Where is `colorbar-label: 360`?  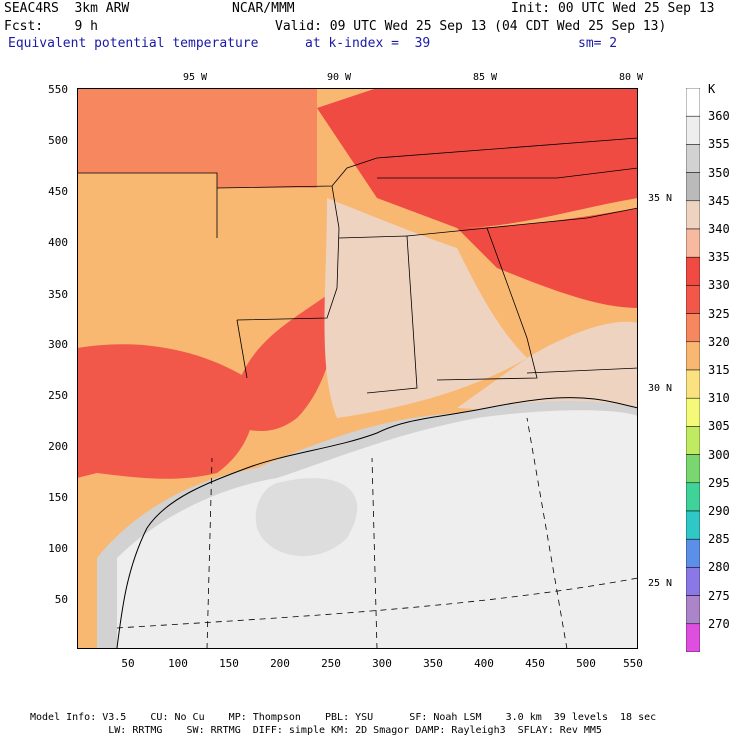 colorbar-label: 360 is located at coordinates (719, 116).